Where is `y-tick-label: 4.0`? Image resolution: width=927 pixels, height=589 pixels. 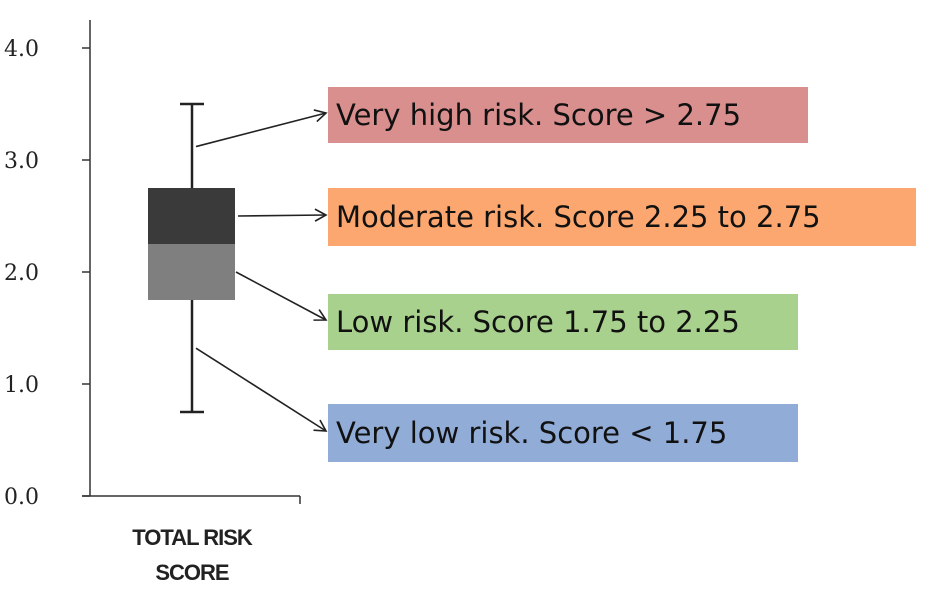 y-tick-label: 4.0 is located at coordinates (21, 49).